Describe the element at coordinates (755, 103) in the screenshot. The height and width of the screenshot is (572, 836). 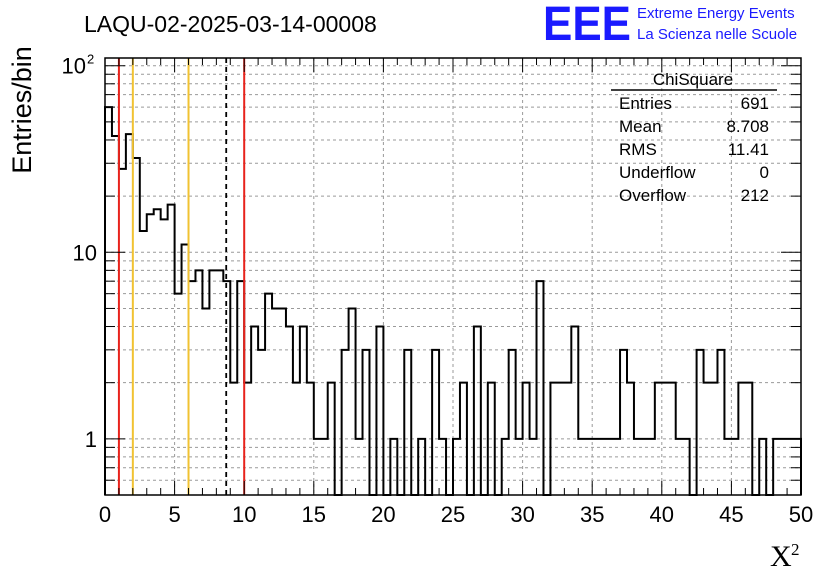
I see `stats-value-entries: 691` at that location.